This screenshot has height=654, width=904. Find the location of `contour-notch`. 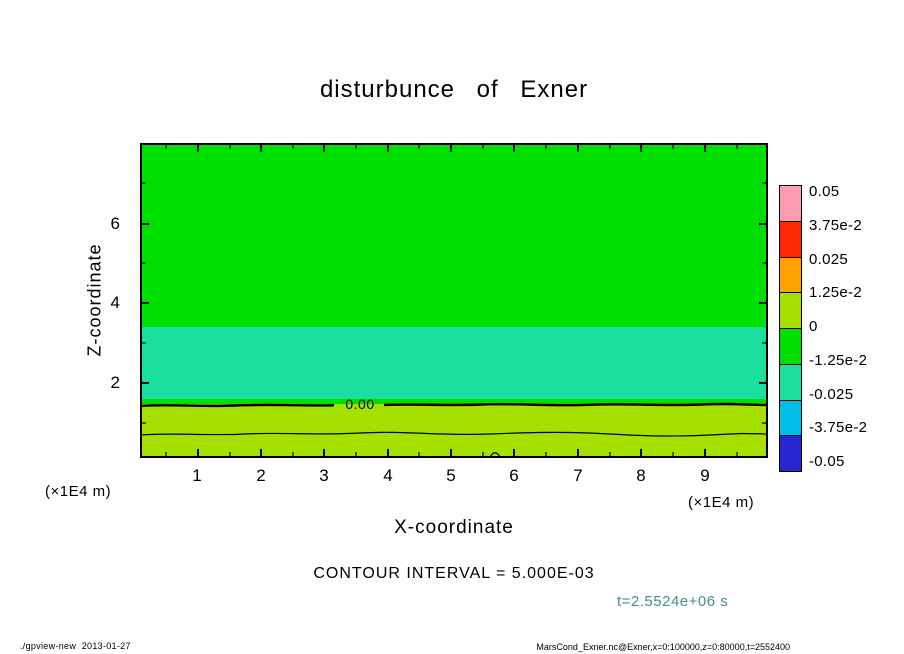

contour-notch is located at coordinates (495, 455).